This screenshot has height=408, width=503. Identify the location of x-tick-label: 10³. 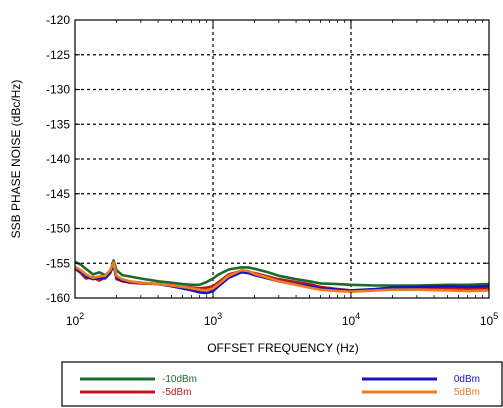
(213, 319).